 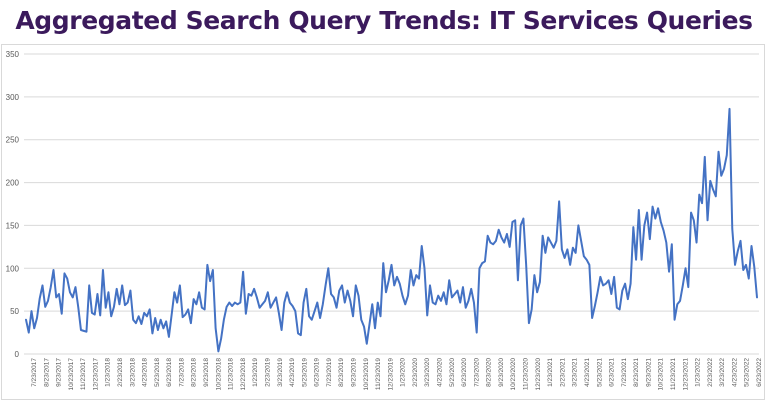 I want to click on x-tick-label: 9/23/2021, so click(x=648, y=372).